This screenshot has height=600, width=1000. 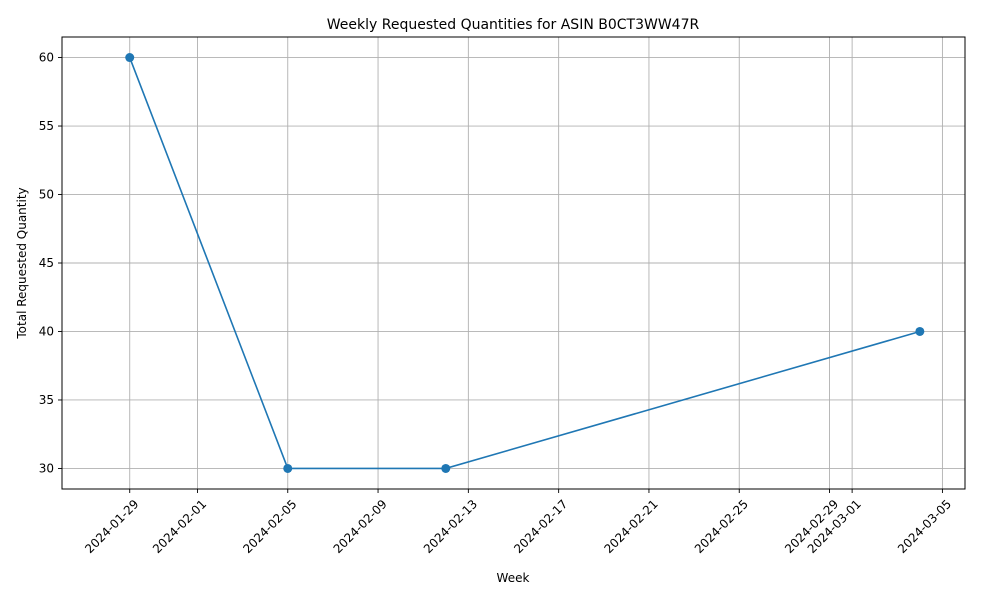 I want to click on x-tick-label: 2024-02-01, so click(x=179, y=526).